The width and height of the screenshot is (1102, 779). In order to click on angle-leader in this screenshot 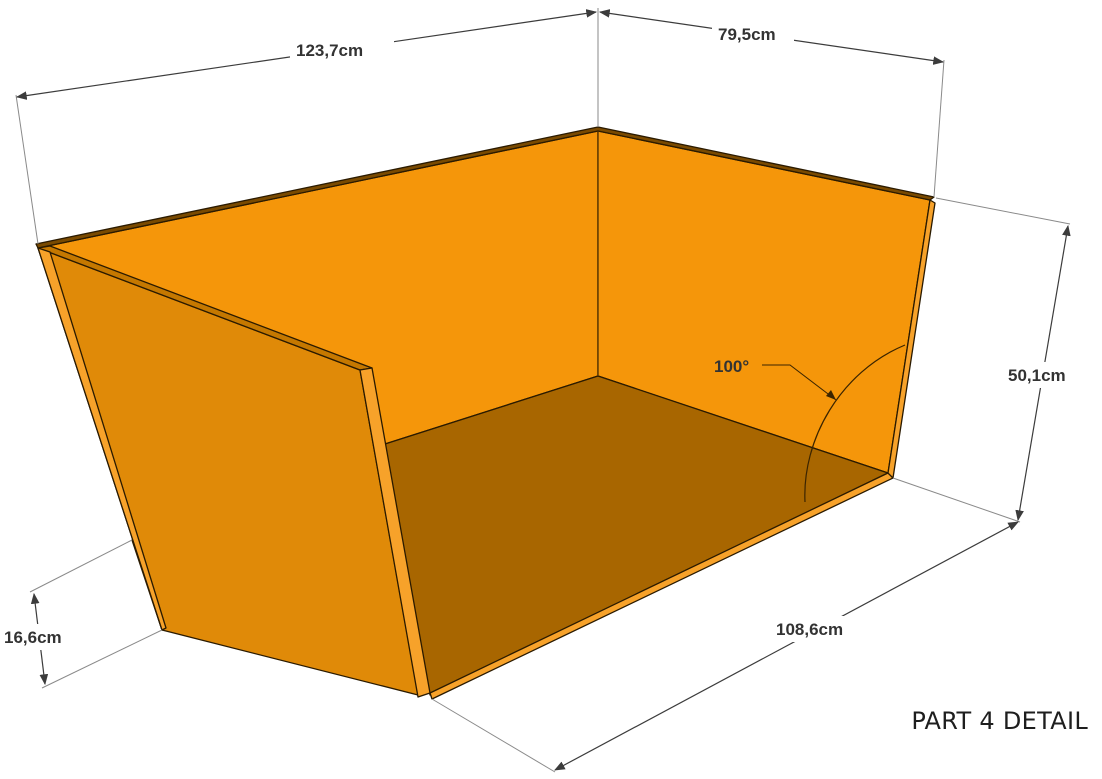, I will do `click(799, 382)`.